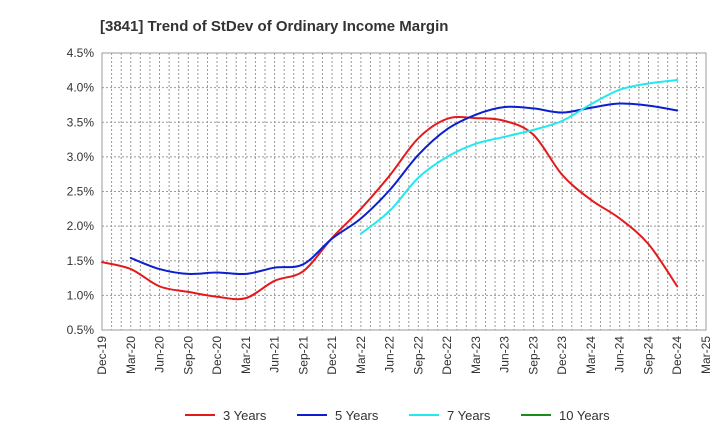 The width and height of the screenshot is (720, 440). I want to click on x-tick-label: Jun-21, so click(275, 354).